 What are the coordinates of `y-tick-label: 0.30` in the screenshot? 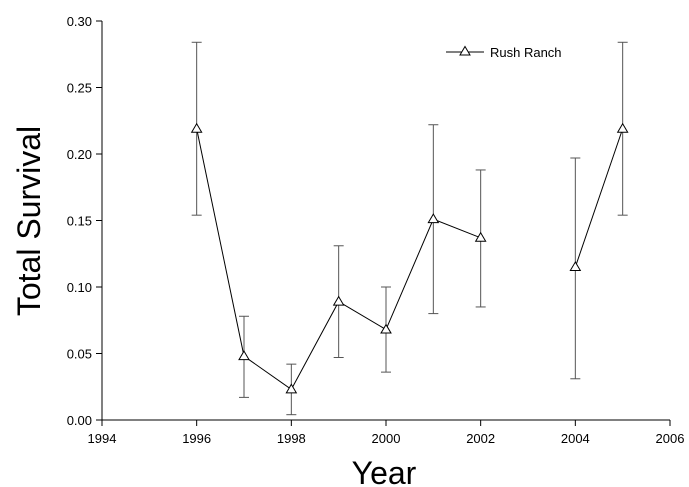 It's located at (79, 21).